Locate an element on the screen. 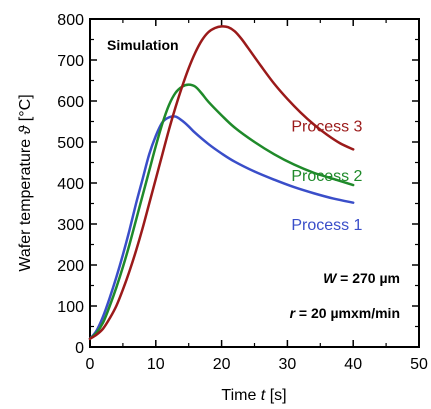 The image size is (431, 409). annotation-r: r = 20 µmxm/min is located at coordinates (345, 313).